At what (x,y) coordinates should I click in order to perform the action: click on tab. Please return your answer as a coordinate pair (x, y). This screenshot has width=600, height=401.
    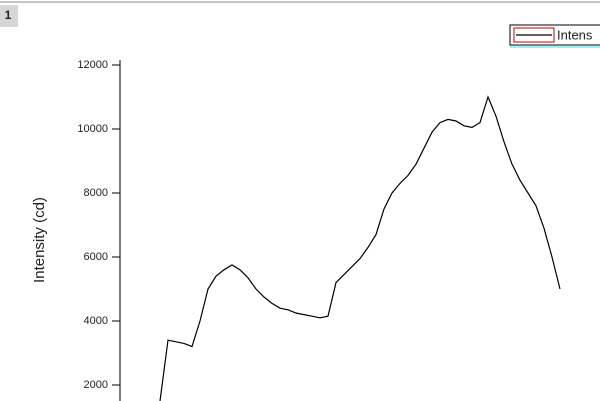
    Looking at the image, I should click on (9, 16).